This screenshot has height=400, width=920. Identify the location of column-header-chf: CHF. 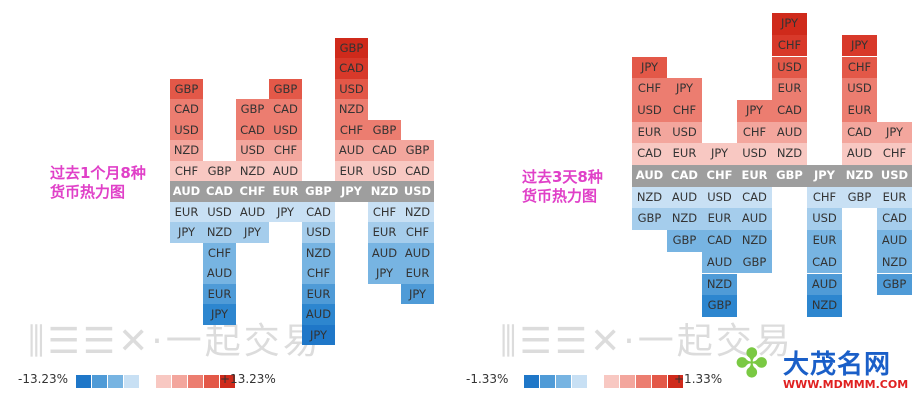
(719, 176).